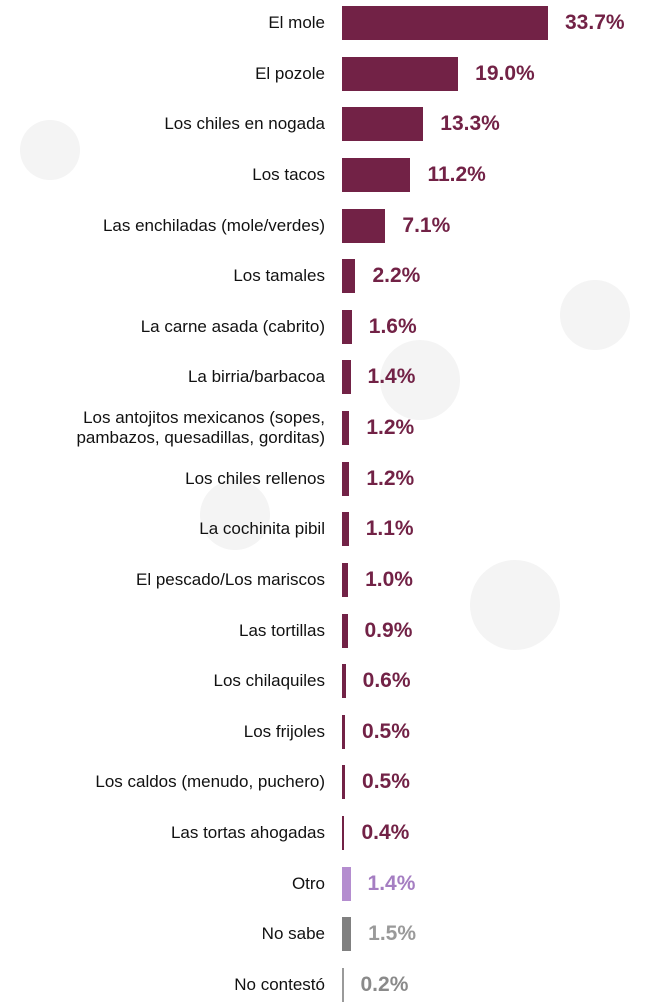 This screenshot has height=1002, width=649. Describe the element at coordinates (256, 377) in the screenshot. I see `category-label: La birria/barbacoa` at that location.